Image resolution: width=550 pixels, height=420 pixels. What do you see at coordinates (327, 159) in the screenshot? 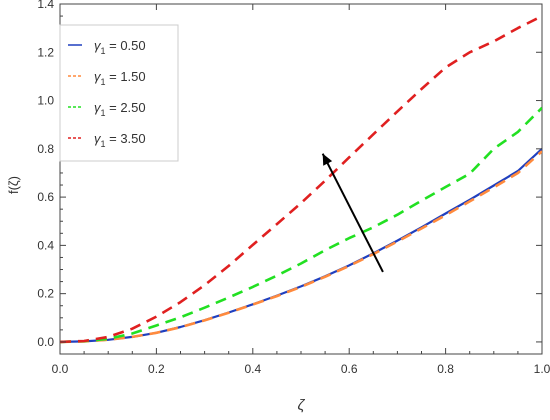
I see `trend-arrow-head` at bounding box center [327, 159].